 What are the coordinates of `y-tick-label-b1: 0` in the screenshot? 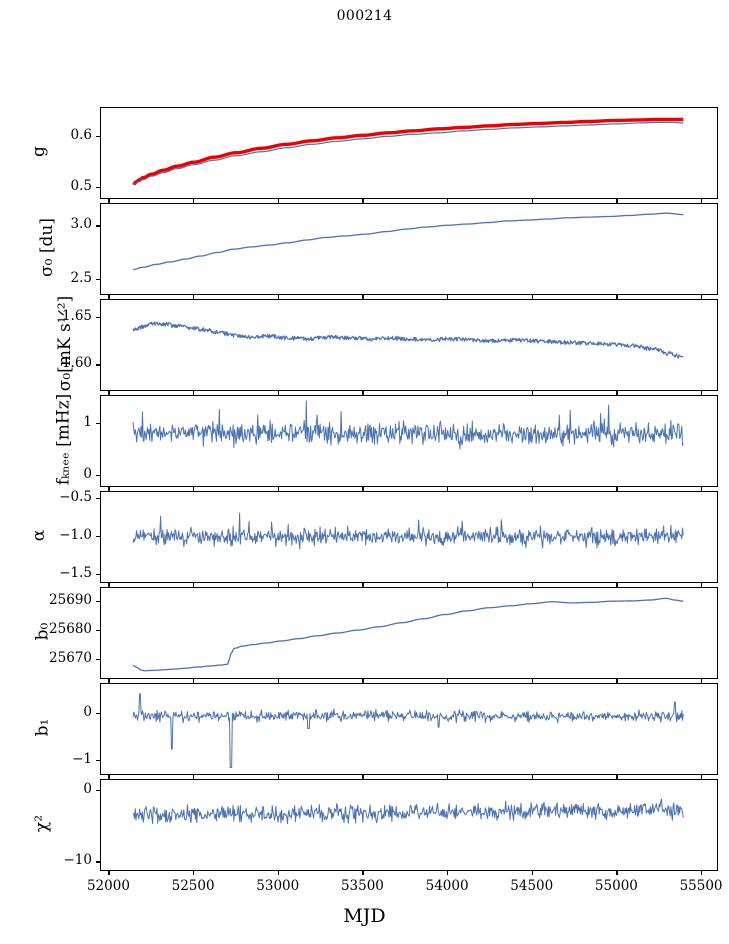 It's located at (87, 712).